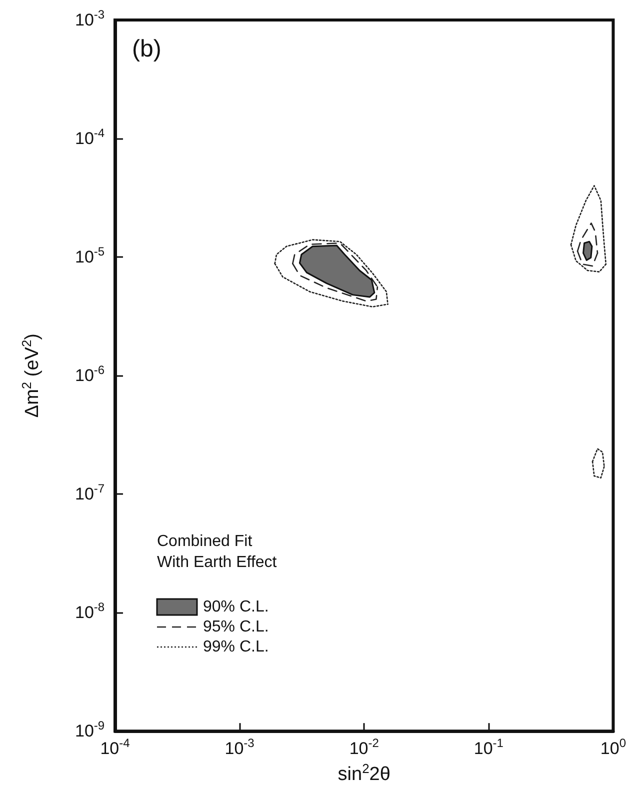  What do you see at coordinates (236, 607) in the screenshot?
I see `legend-label: 90% C.L.` at bounding box center [236, 607].